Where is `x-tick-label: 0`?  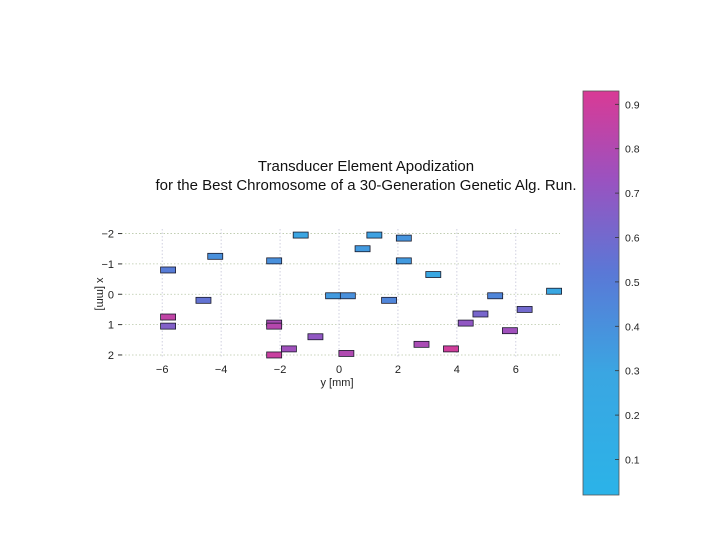 x-tick-label: 0 is located at coordinates (339, 370).